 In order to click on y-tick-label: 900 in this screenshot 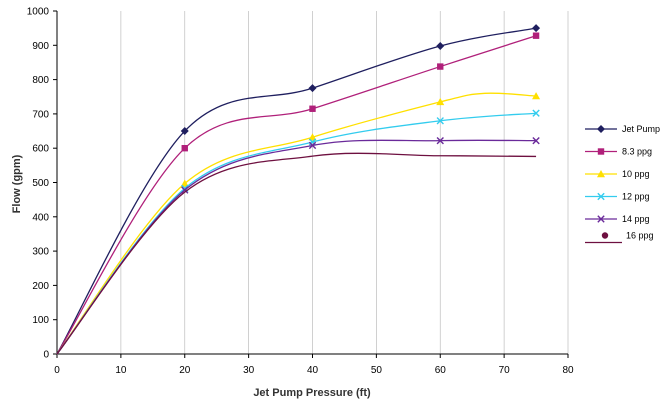, I will do `click(40, 46)`.